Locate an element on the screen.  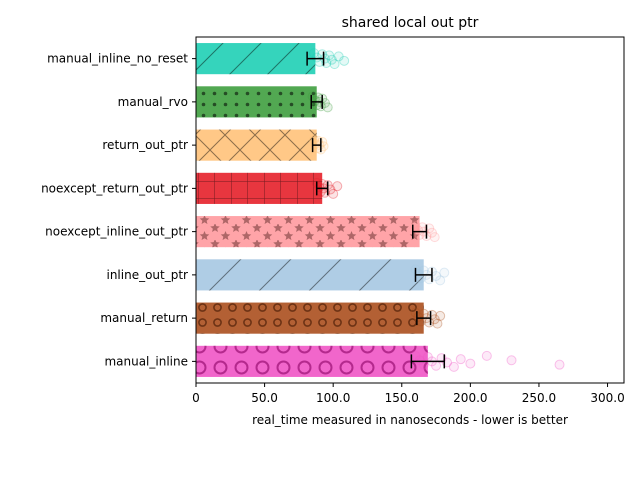
x-tick-label: 100.0 is located at coordinates (333, 398).